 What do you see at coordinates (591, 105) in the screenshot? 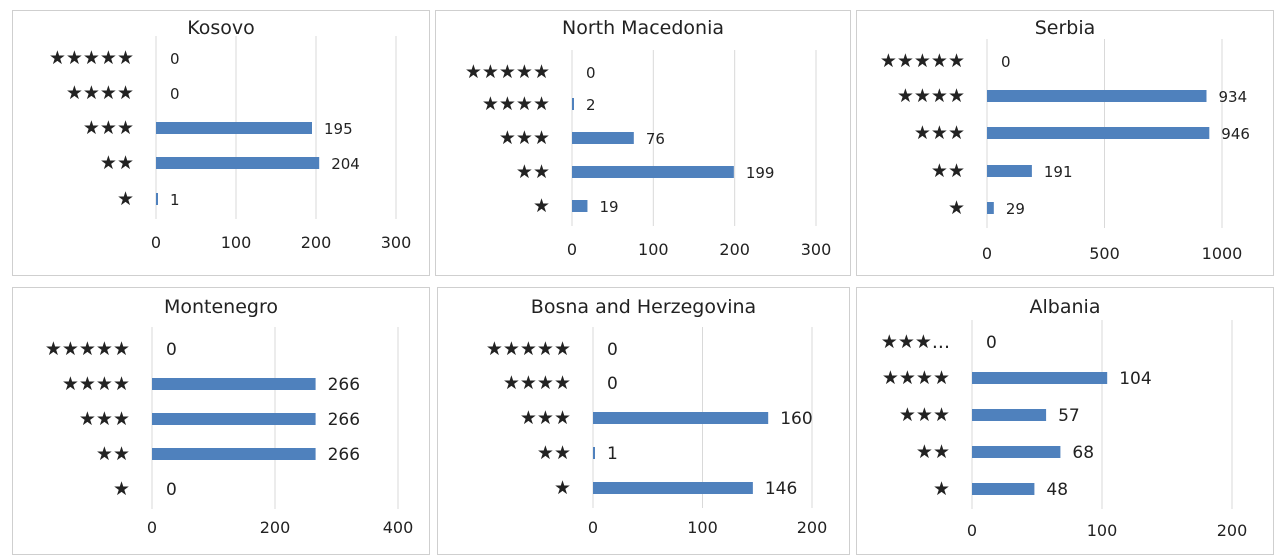
I see `bar-value-label: 2` at bounding box center [591, 105].